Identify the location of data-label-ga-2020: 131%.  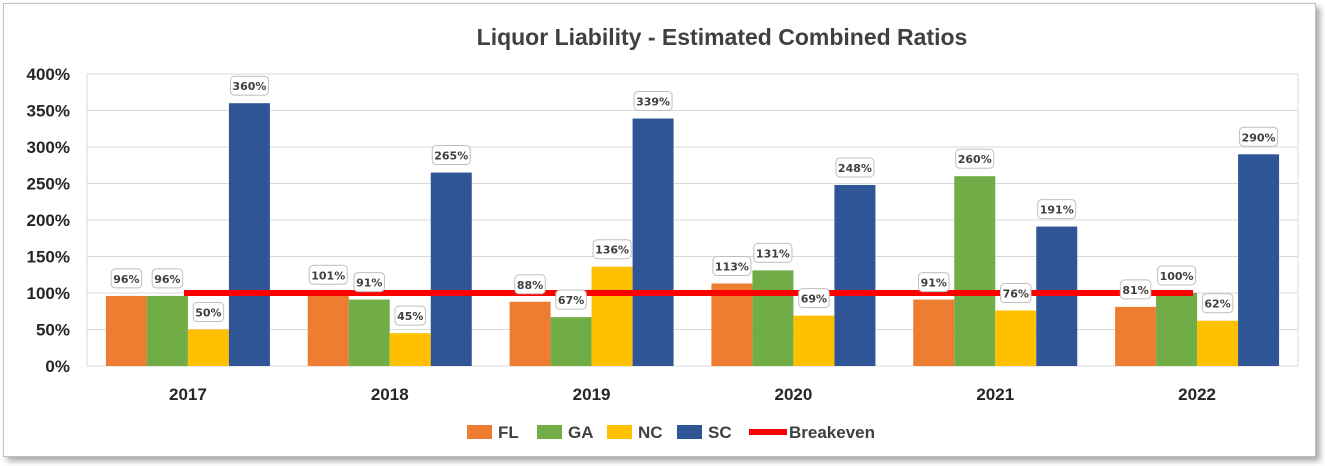
(773, 252).